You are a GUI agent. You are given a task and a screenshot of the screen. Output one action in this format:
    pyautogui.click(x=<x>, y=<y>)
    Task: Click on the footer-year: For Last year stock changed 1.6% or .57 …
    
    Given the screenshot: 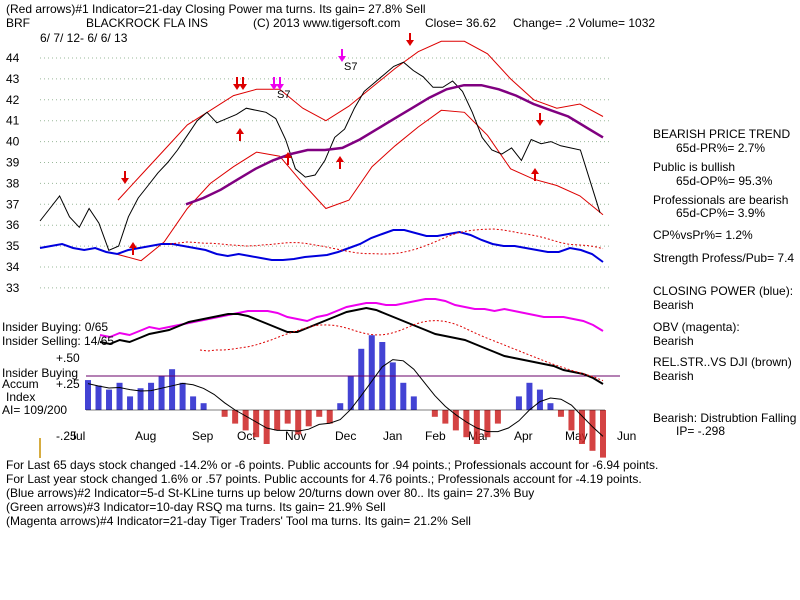 What is the action you would take?
    pyautogui.click(x=324, y=479)
    